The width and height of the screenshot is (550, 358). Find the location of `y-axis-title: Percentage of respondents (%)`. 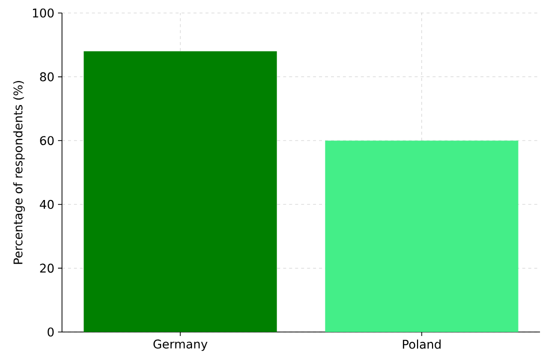

y-axis-title: Percentage of respondents (%) is located at coordinates (19, 172).